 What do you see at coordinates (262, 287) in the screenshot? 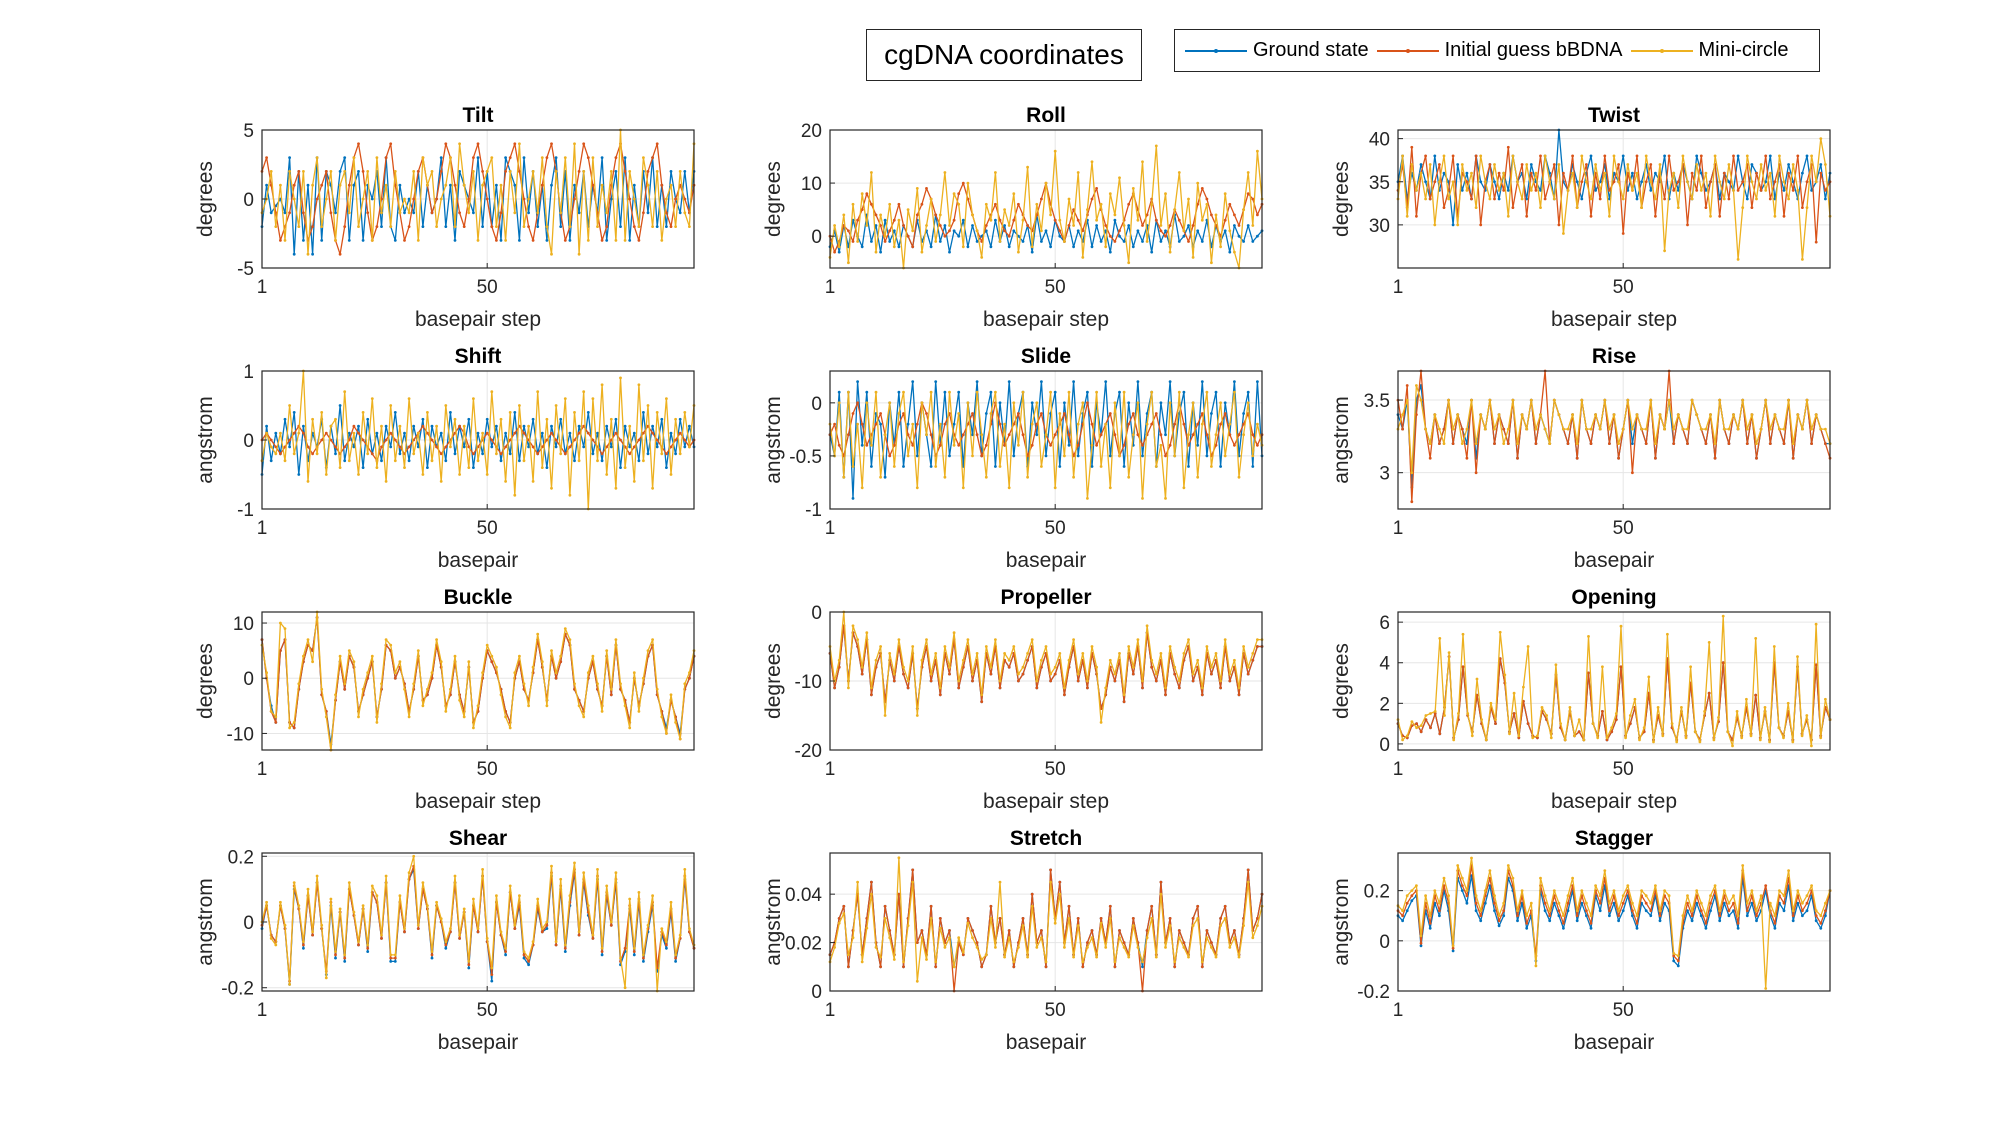
I see `x-tick-label: 1` at bounding box center [262, 287].